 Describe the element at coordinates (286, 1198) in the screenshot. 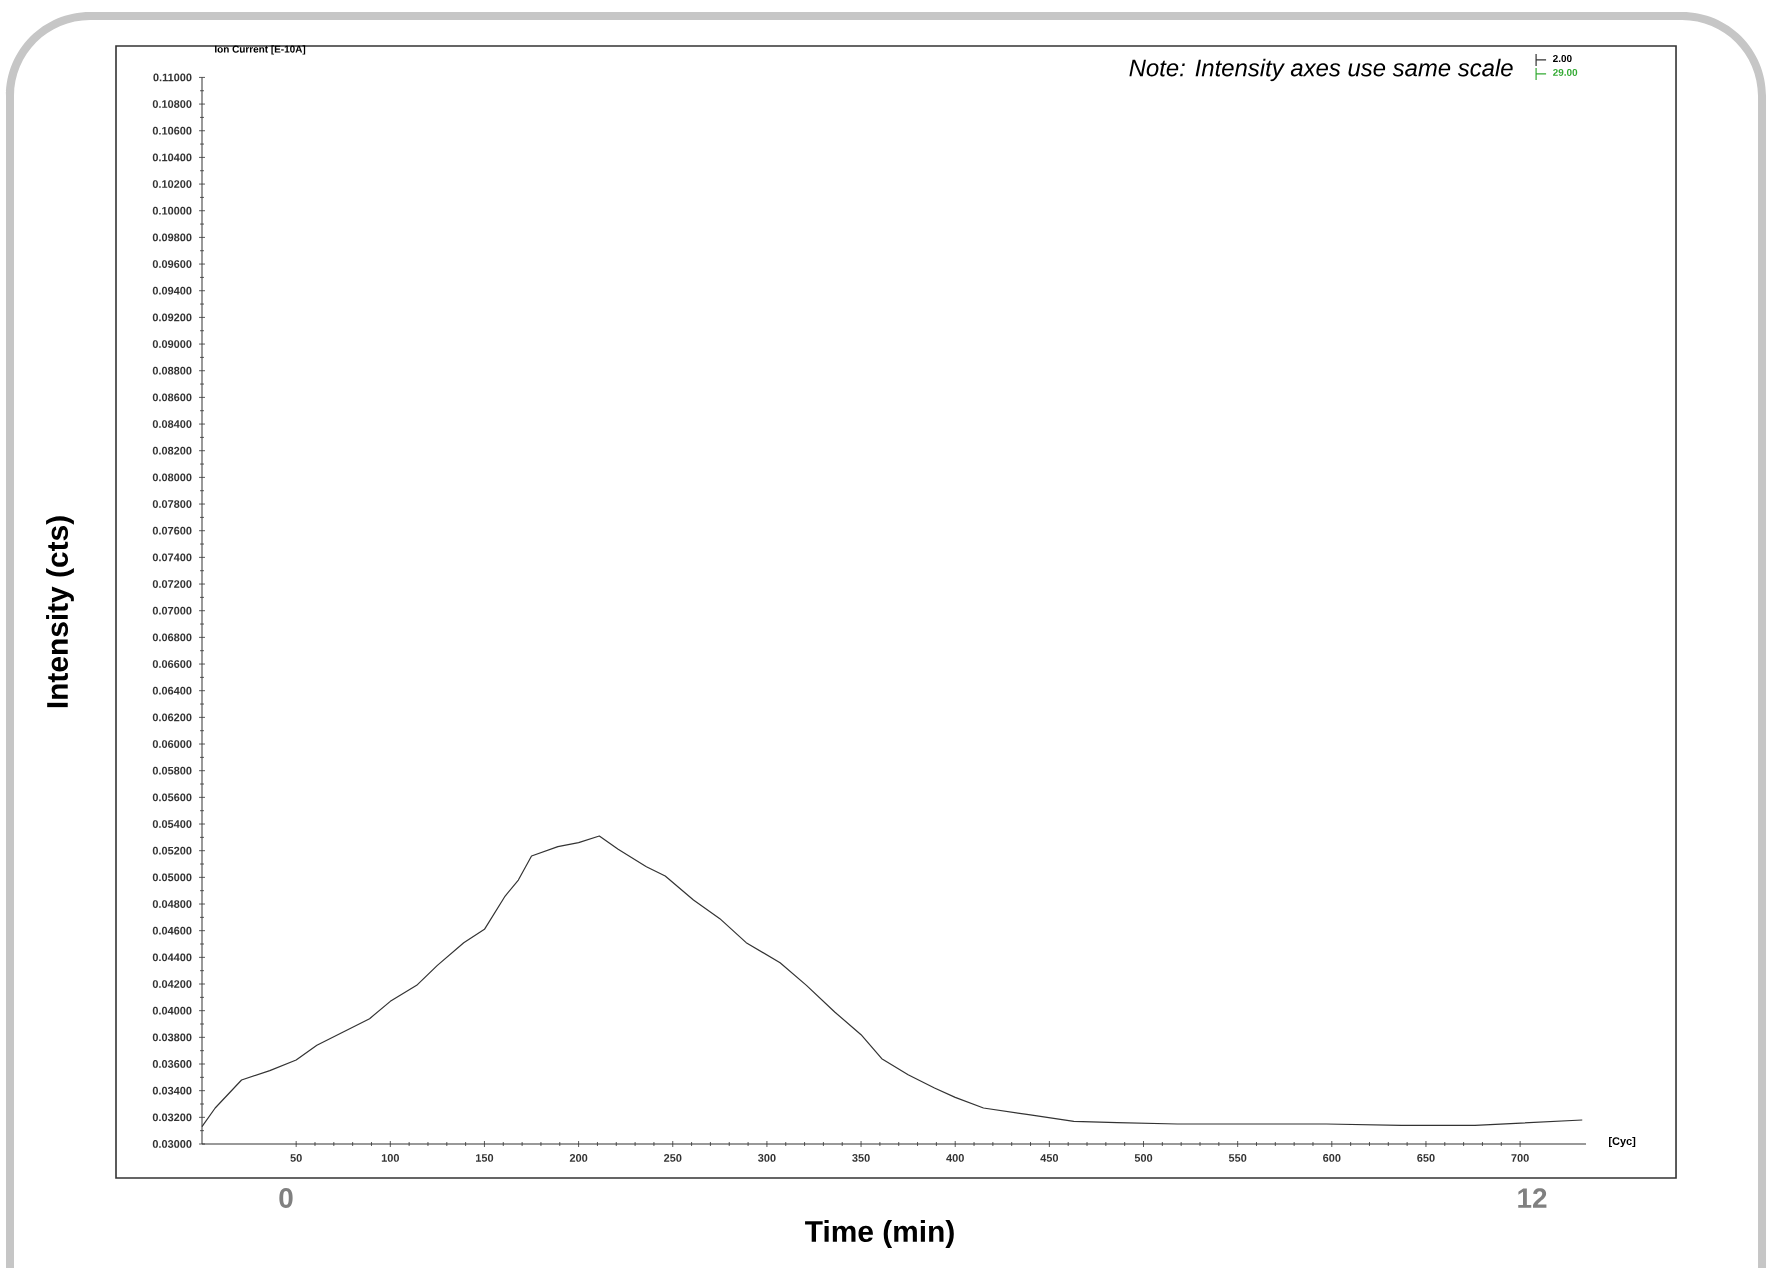

I see `text: 0` at that location.